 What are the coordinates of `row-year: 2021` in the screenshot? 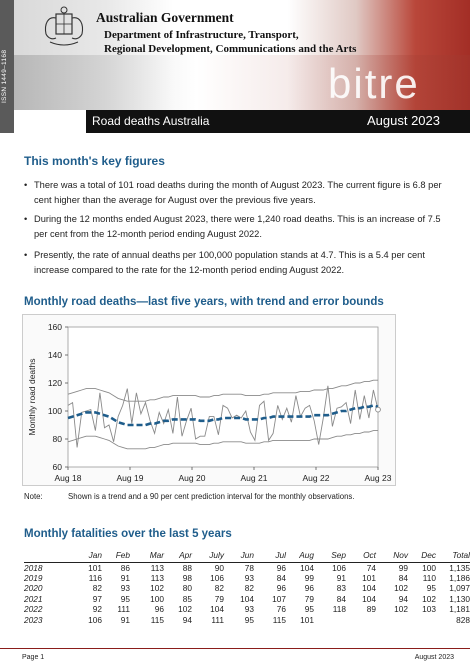 It's located at (33, 598).